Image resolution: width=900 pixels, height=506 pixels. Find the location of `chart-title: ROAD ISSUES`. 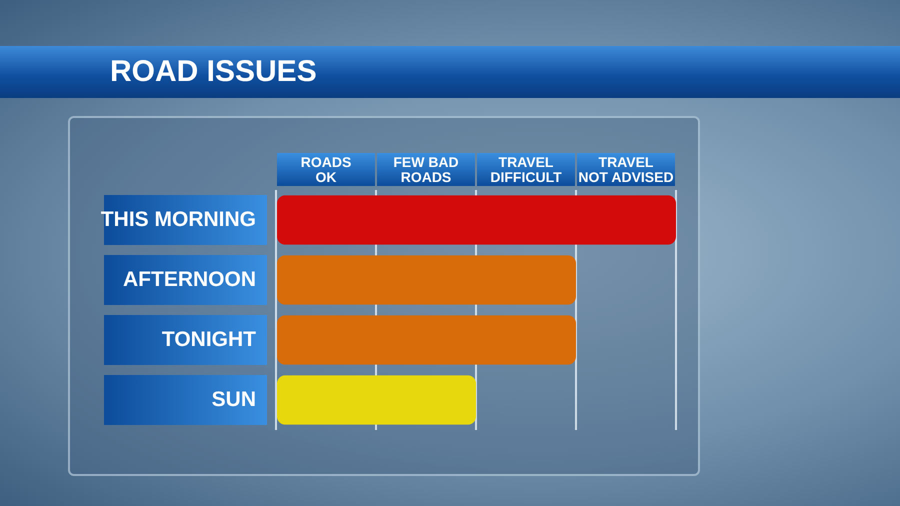

chart-title: ROAD ISSUES is located at coordinates (213, 72).